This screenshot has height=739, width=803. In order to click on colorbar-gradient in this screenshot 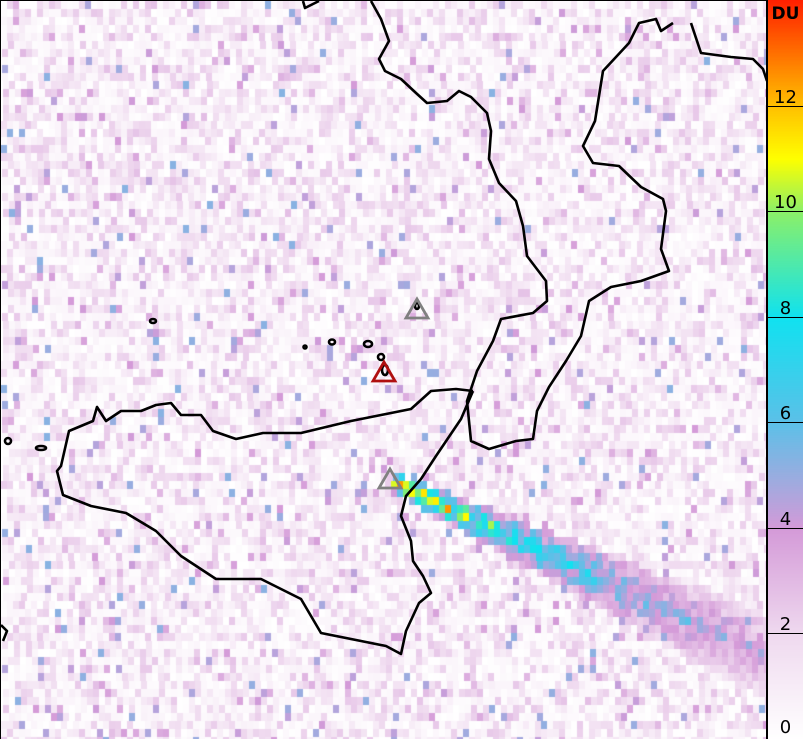, I will do `click(785, 369)`.